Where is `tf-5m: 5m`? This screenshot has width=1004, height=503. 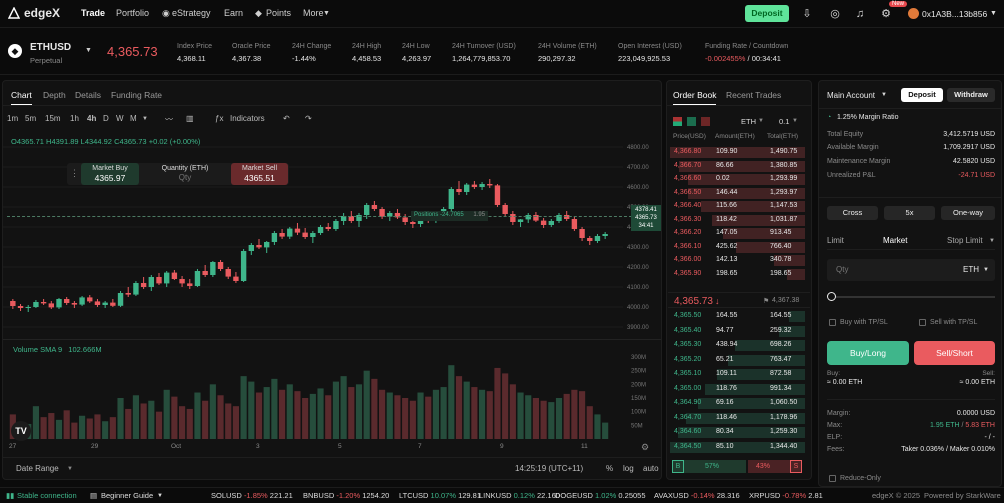
tf-5m: 5m is located at coordinates (31, 118).